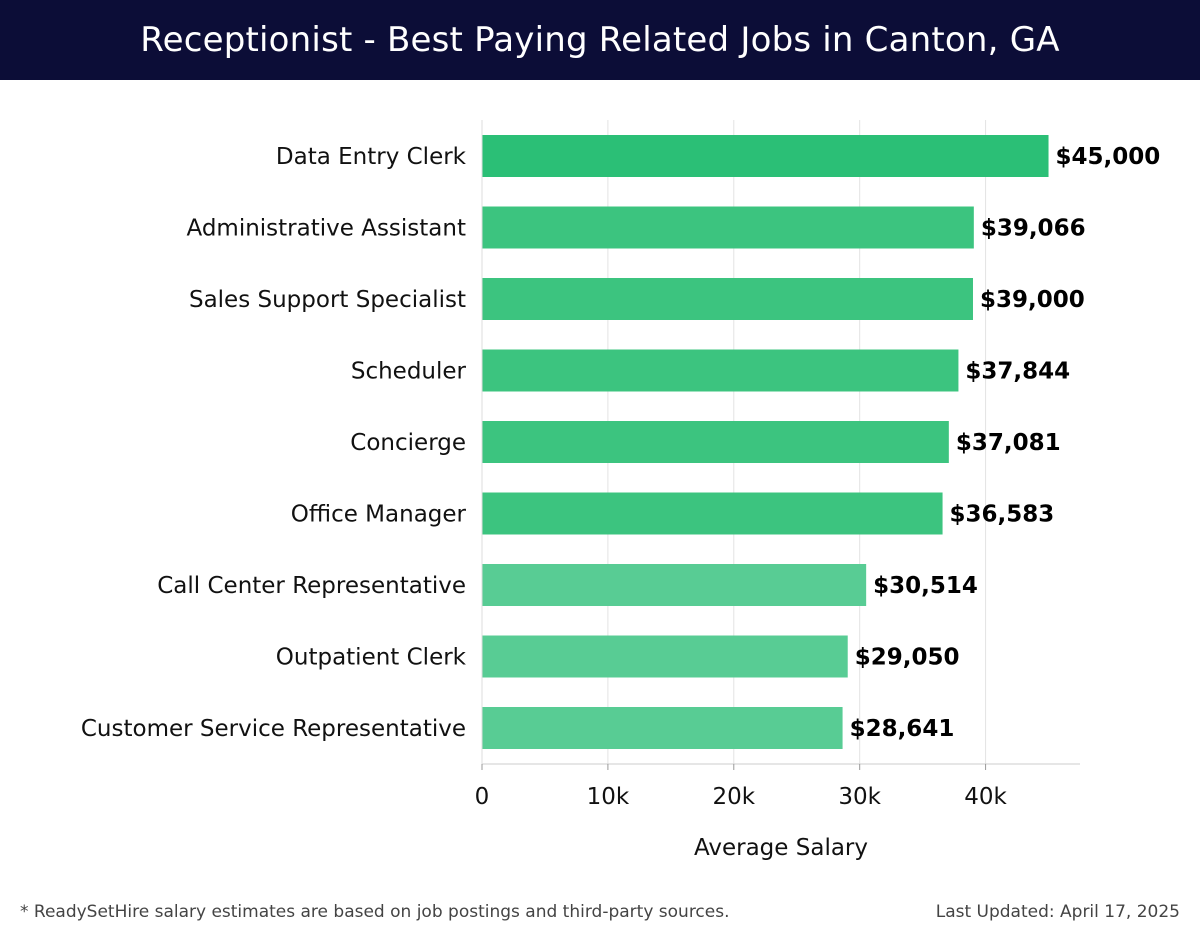  What do you see at coordinates (1057, 912) in the screenshot?
I see `last-updated: Last Updated: April 17, 2025` at bounding box center [1057, 912].